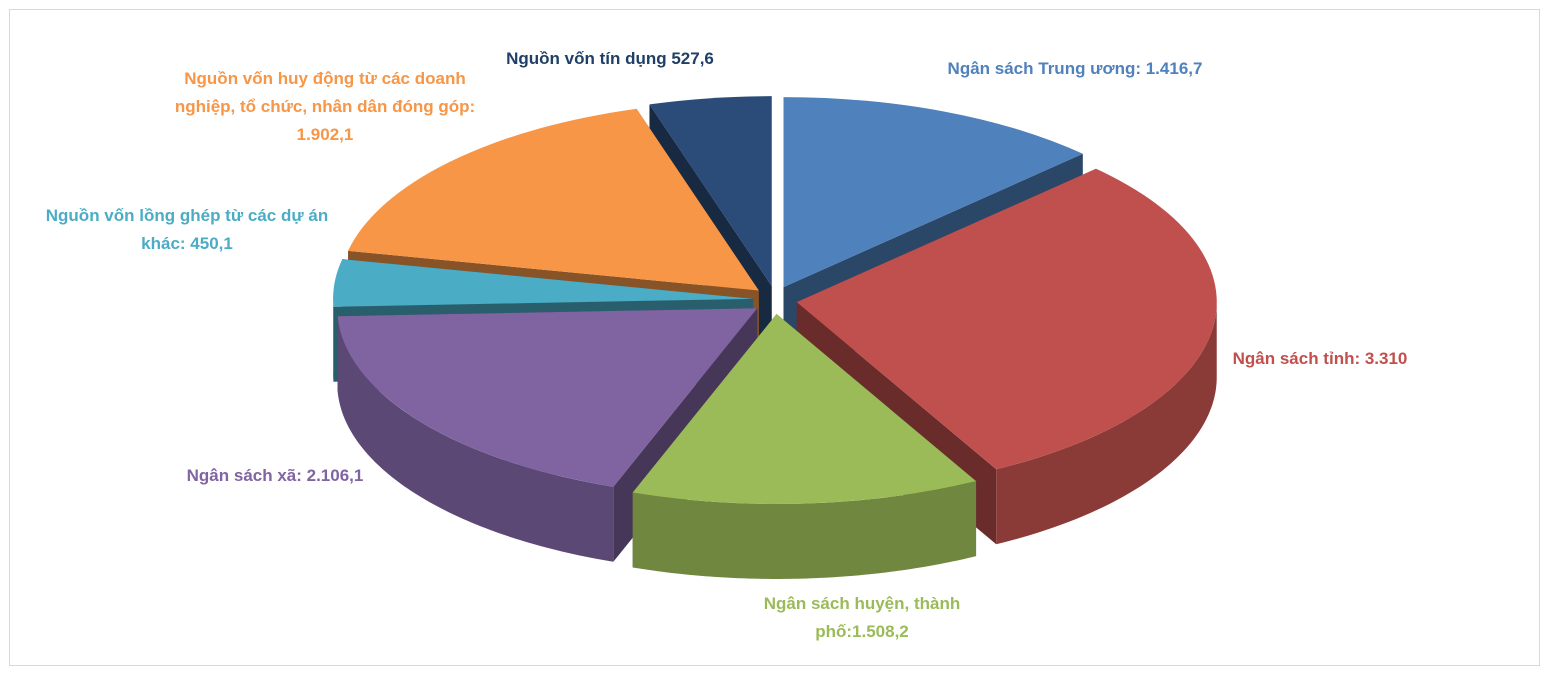 This screenshot has height=676, width=1548. Describe the element at coordinates (275, 475) in the screenshot. I see `data-label: Ngân sách xã: 2.106,1` at that location.